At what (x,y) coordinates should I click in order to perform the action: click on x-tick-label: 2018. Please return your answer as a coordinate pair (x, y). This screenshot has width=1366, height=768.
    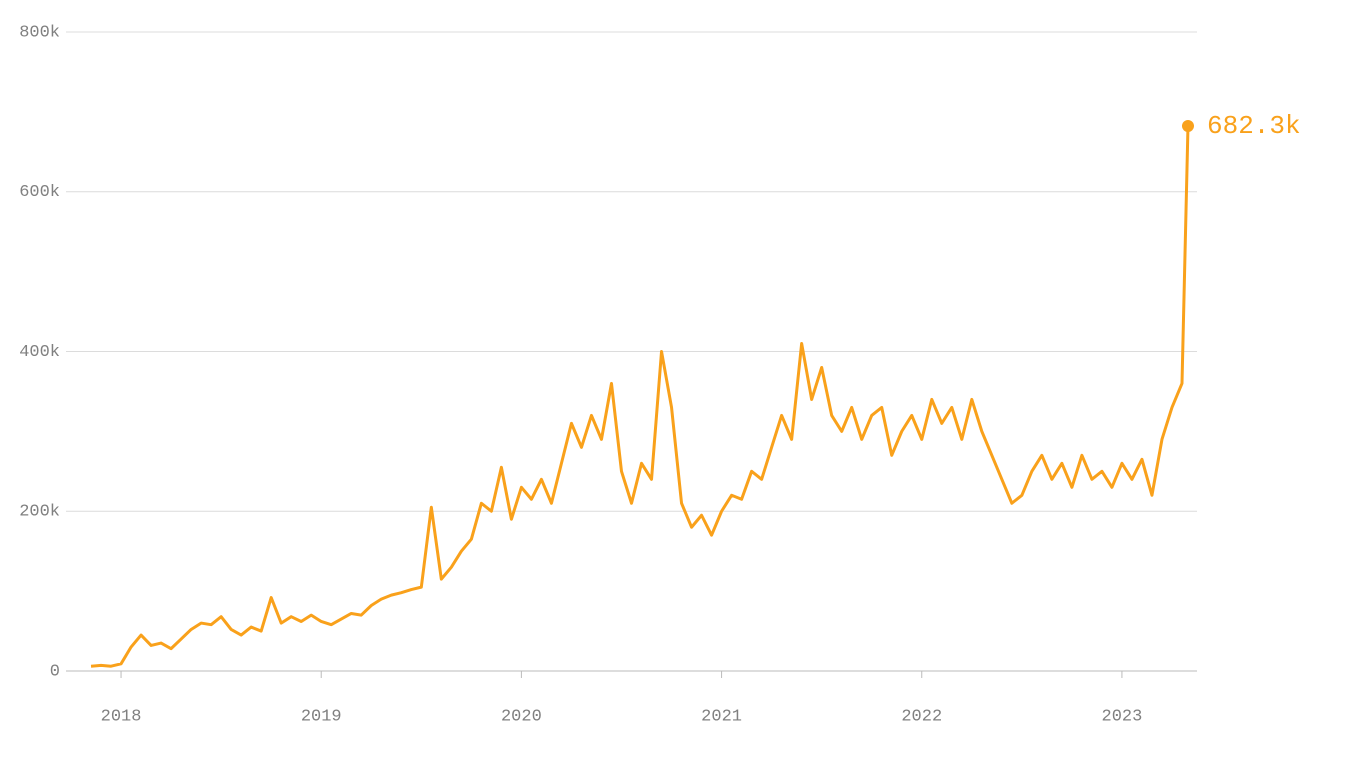
    Looking at the image, I should click on (121, 716).